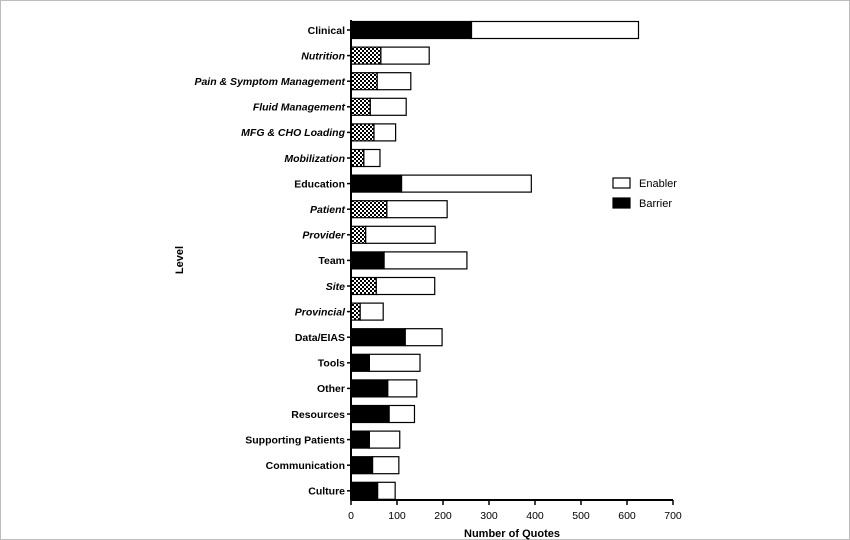 The width and height of the screenshot is (850, 540). What do you see at coordinates (351, 516) in the screenshot?
I see `x-tick-label: 0` at bounding box center [351, 516].